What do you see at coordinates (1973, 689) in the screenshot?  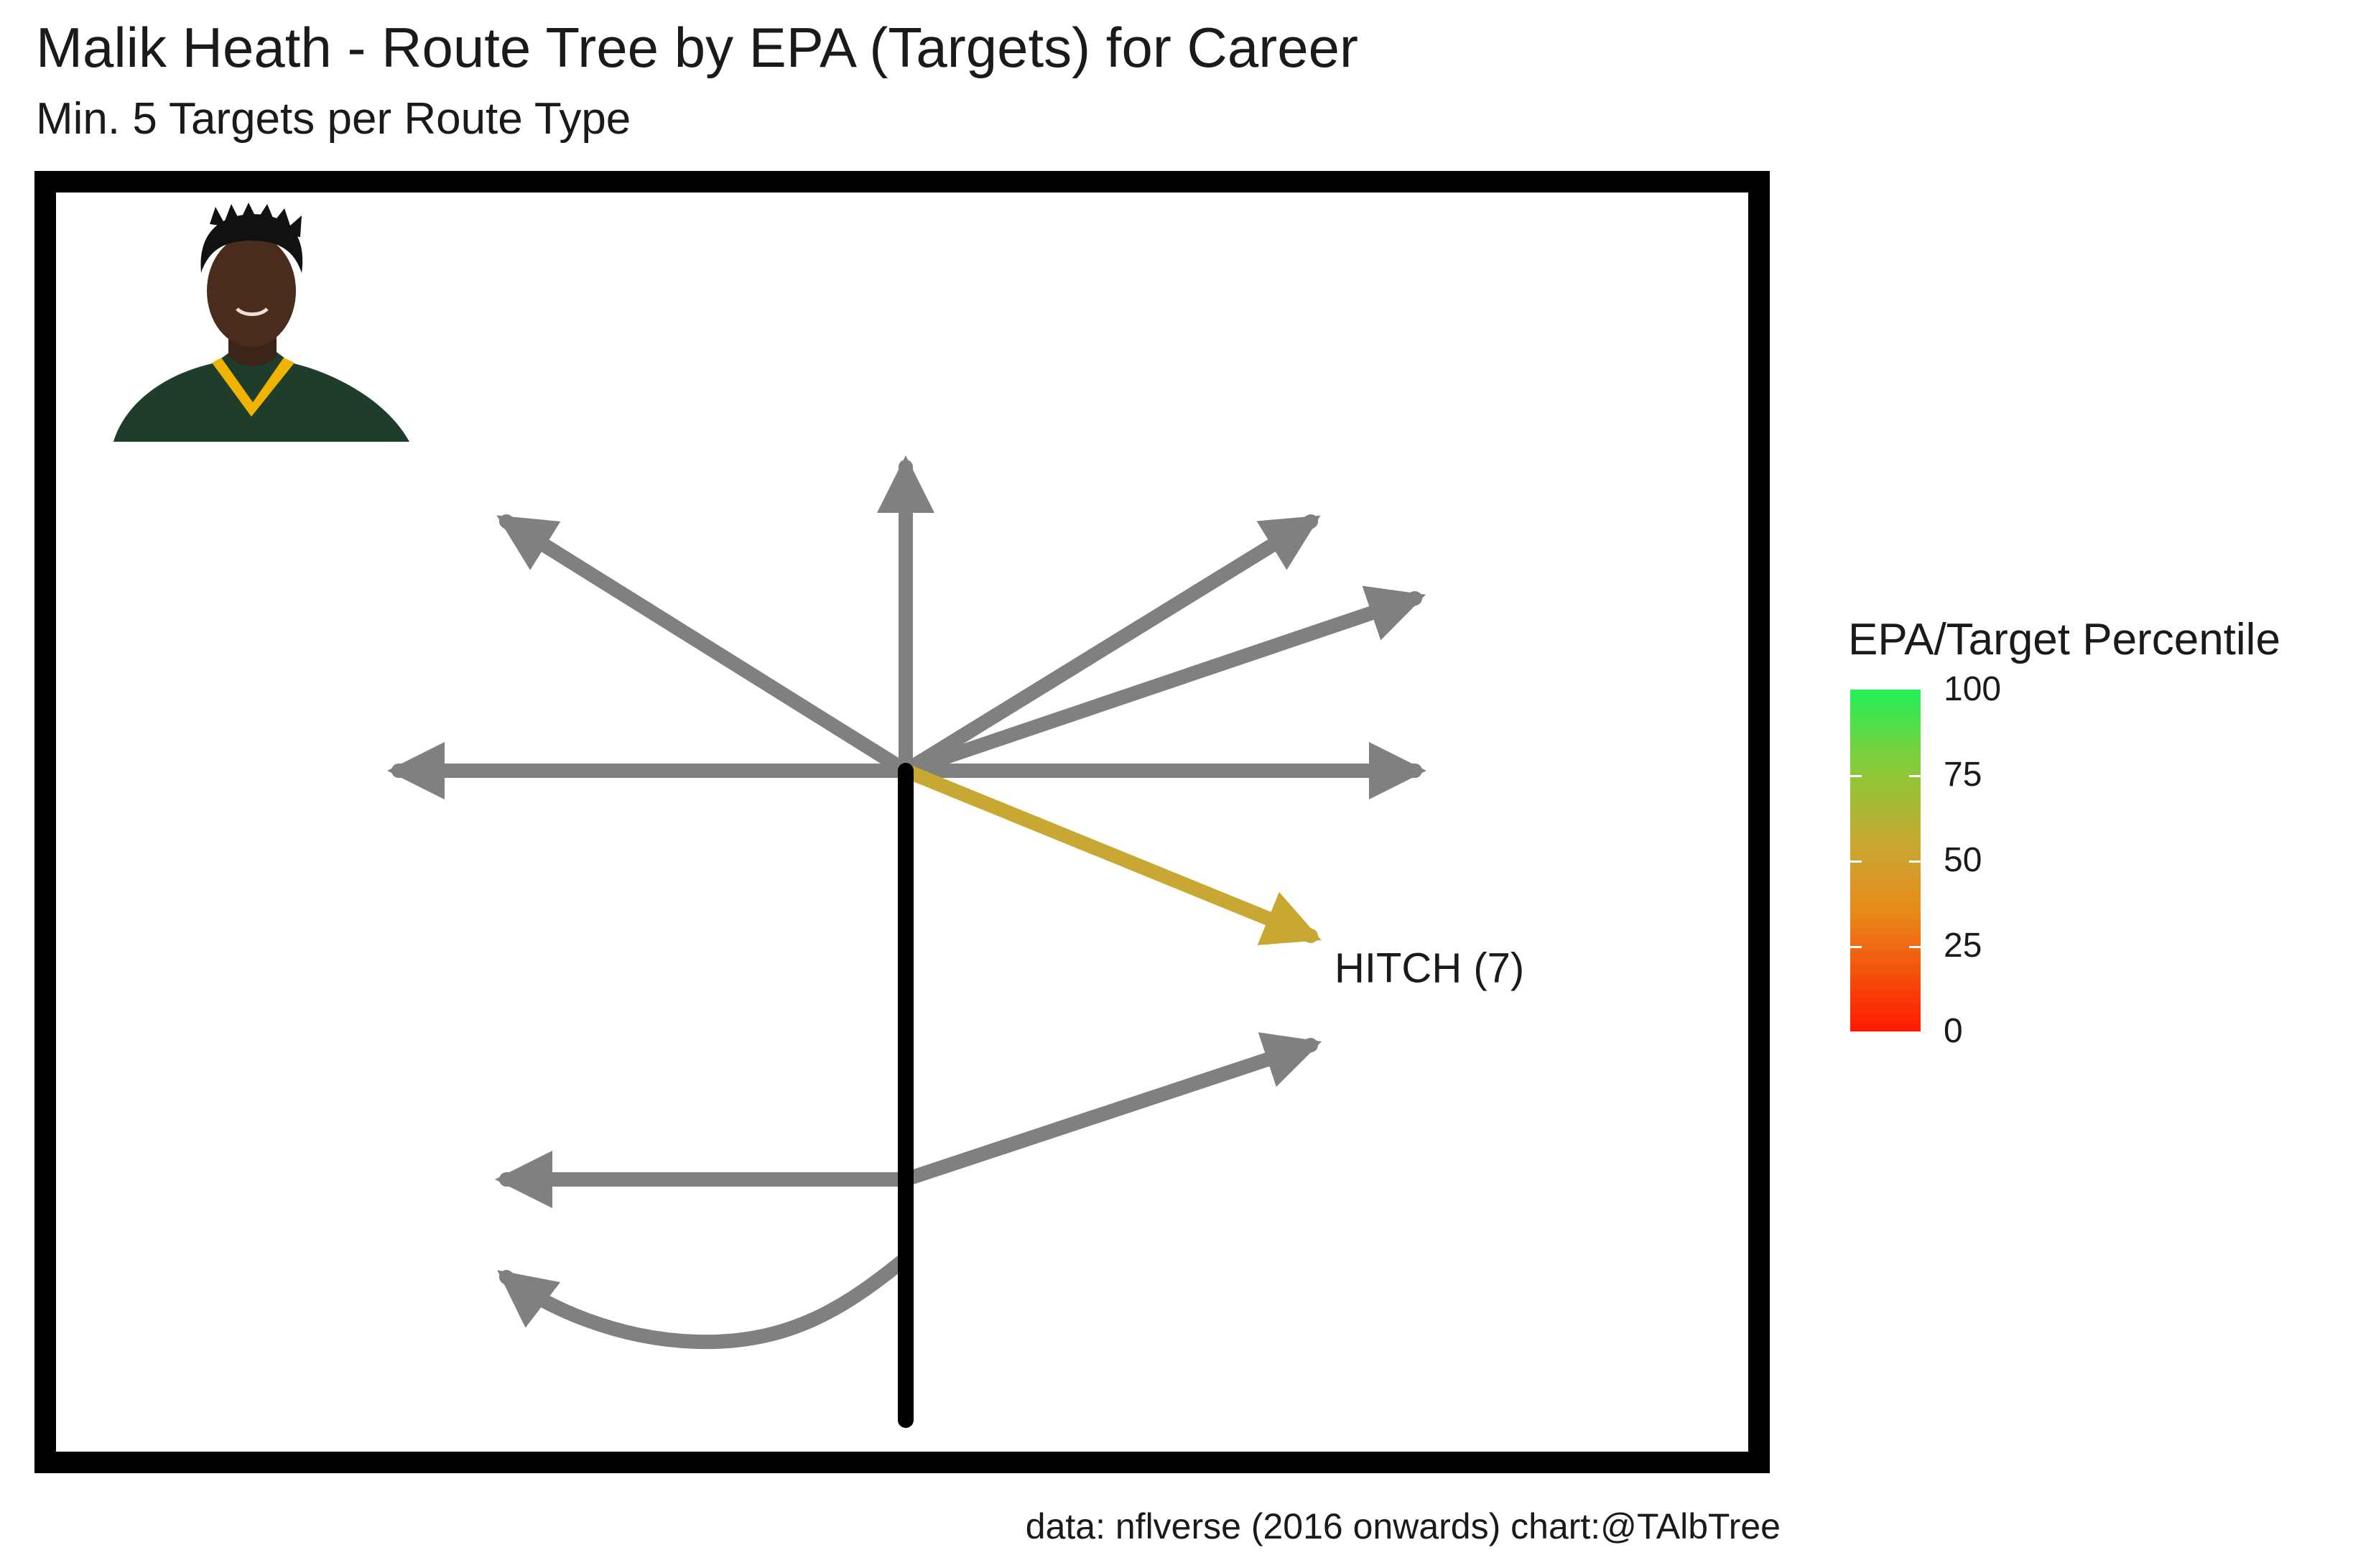 I see `legend-label-100: 100` at bounding box center [1973, 689].